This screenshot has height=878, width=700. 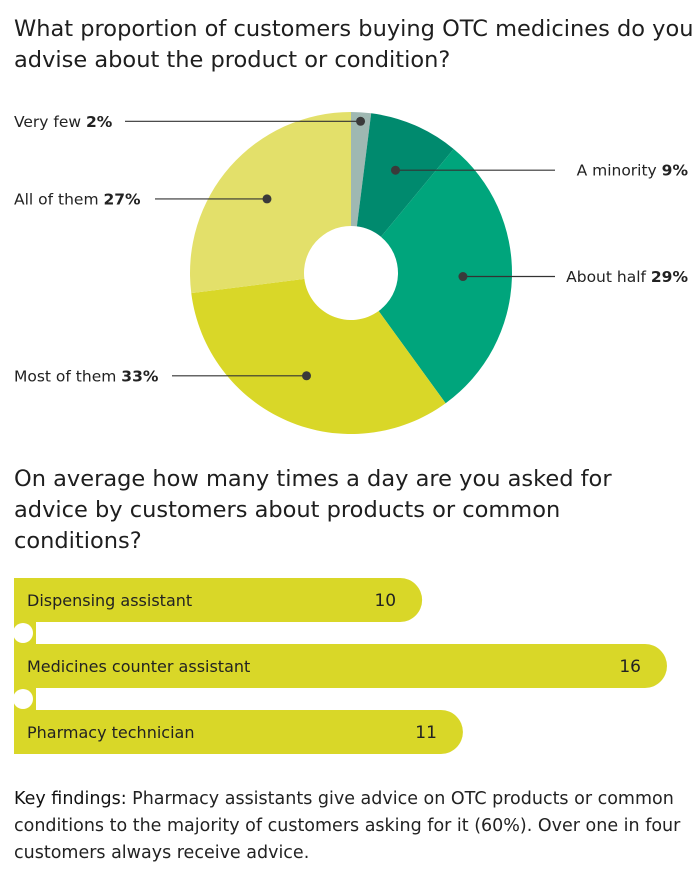 I want to click on slice-label-a-minority: A minority 9%, so click(x=633, y=171).